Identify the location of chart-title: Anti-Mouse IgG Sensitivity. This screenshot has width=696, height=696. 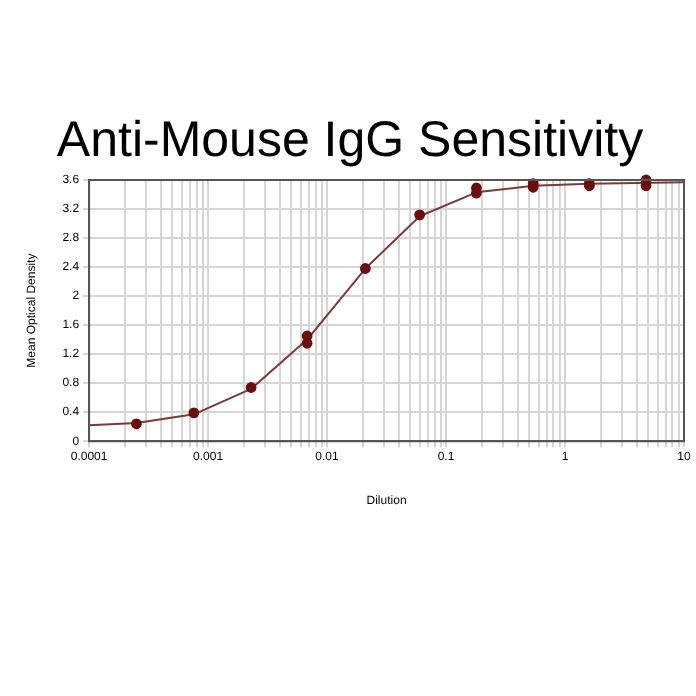
(350, 139).